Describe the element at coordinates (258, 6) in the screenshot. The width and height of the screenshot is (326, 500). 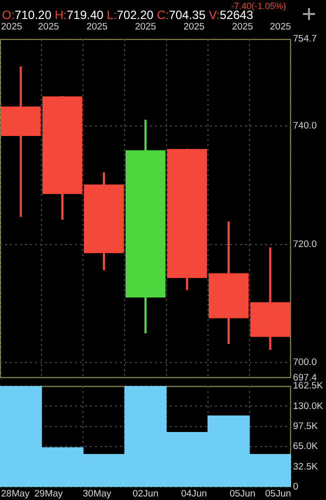
I see `chart-title: -7.40(-1.05%)` at that location.